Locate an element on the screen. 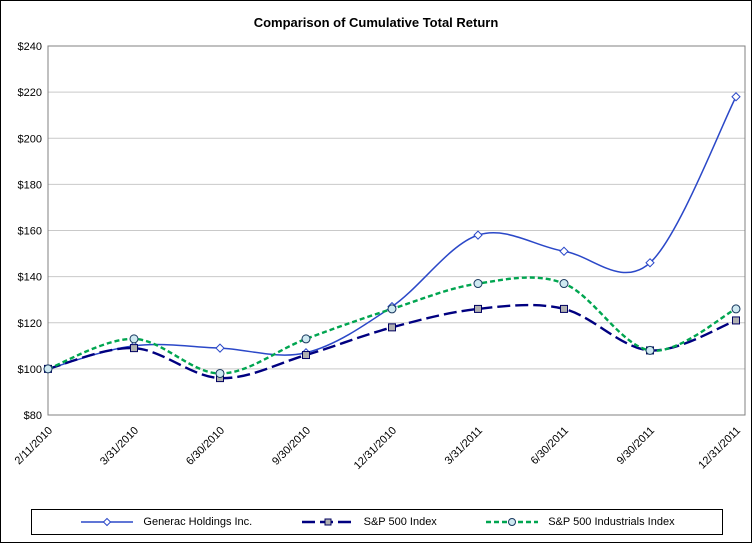 Image resolution: width=752 pixels, height=543 pixels. y-axis-label: $80 is located at coordinates (33, 416).